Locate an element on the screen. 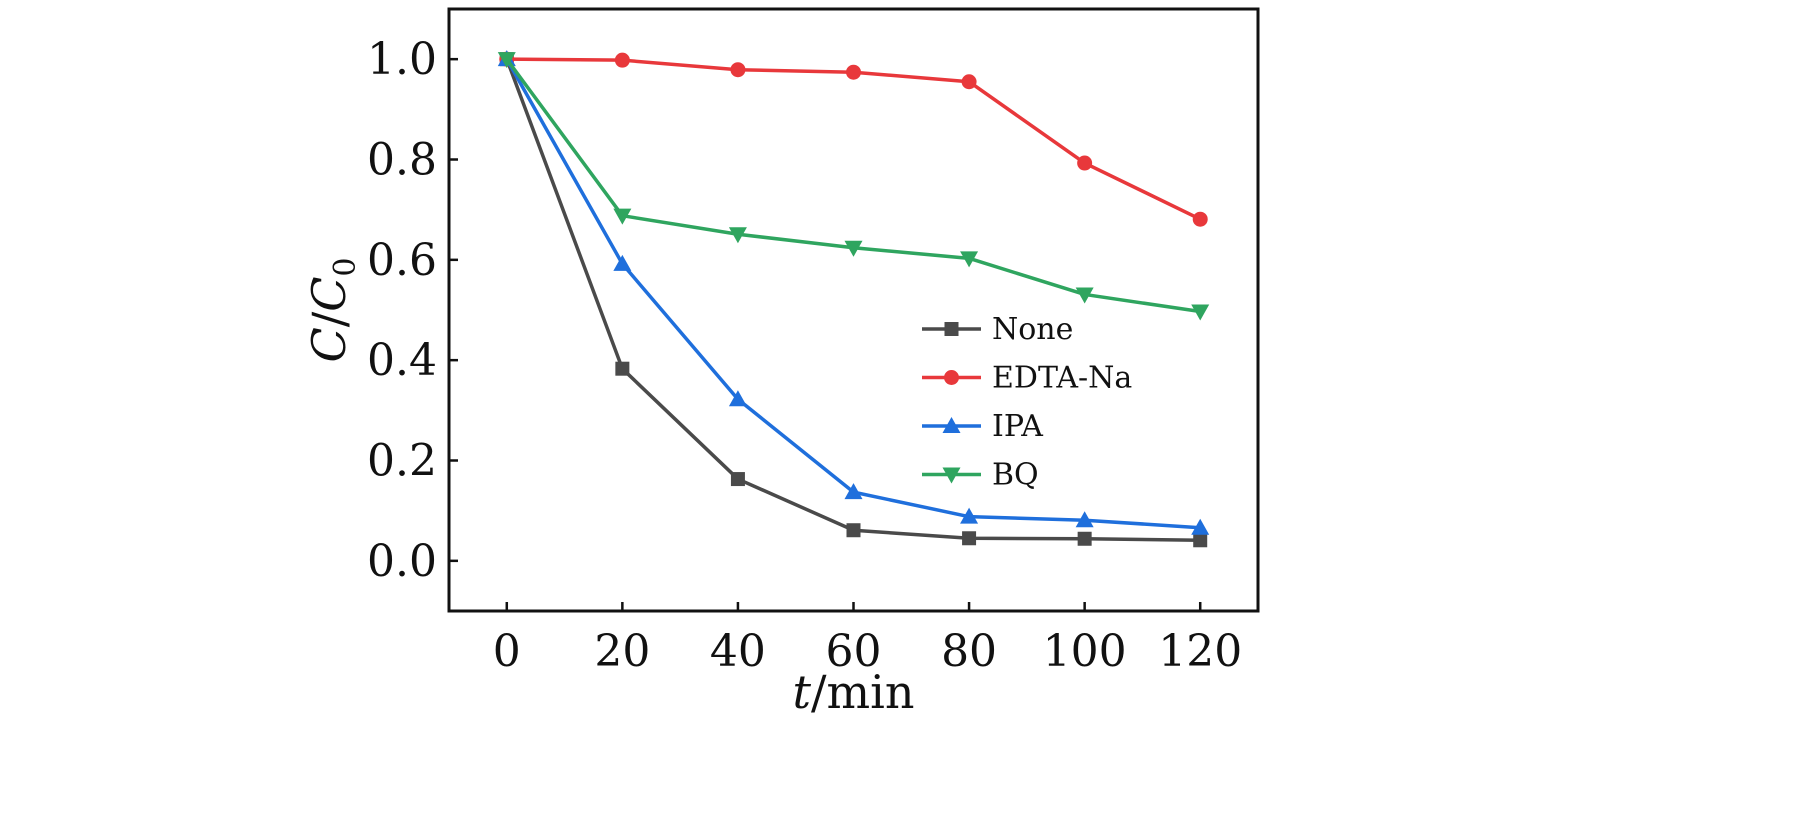  y-axis-subscript: 0 is located at coordinates (345, 267).